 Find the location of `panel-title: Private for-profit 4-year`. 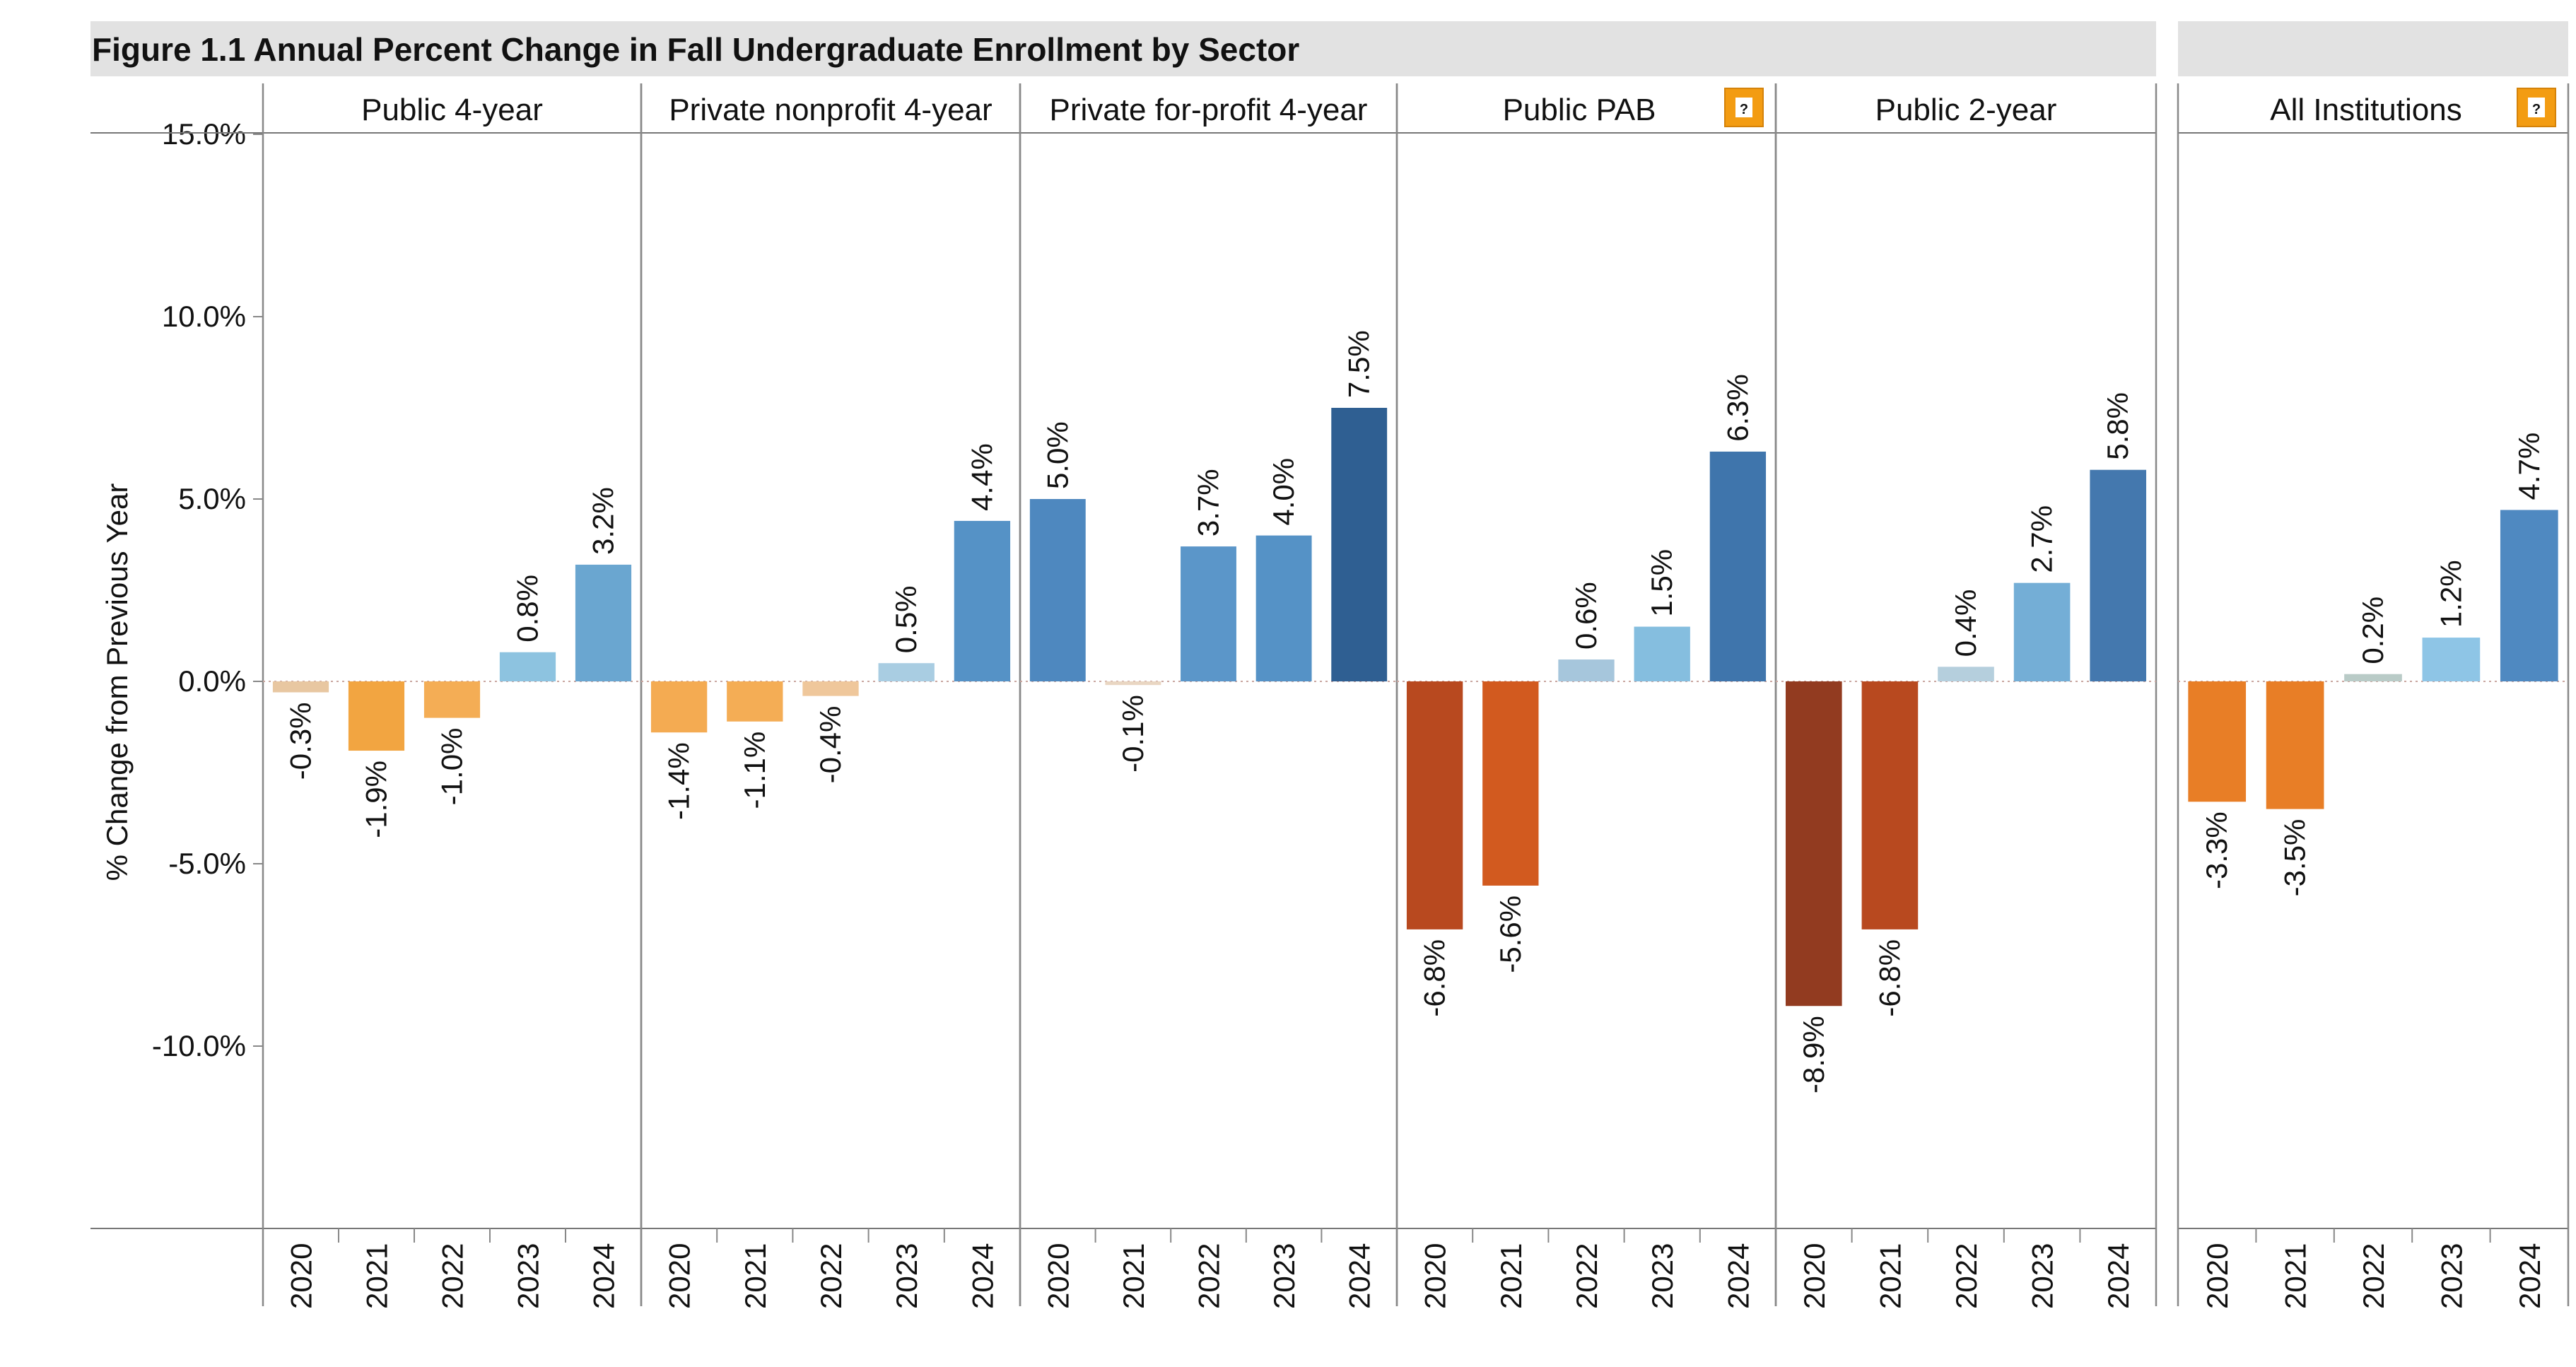

panel-title: Private for-profit 4-year is located at coordinates (1209, 110).